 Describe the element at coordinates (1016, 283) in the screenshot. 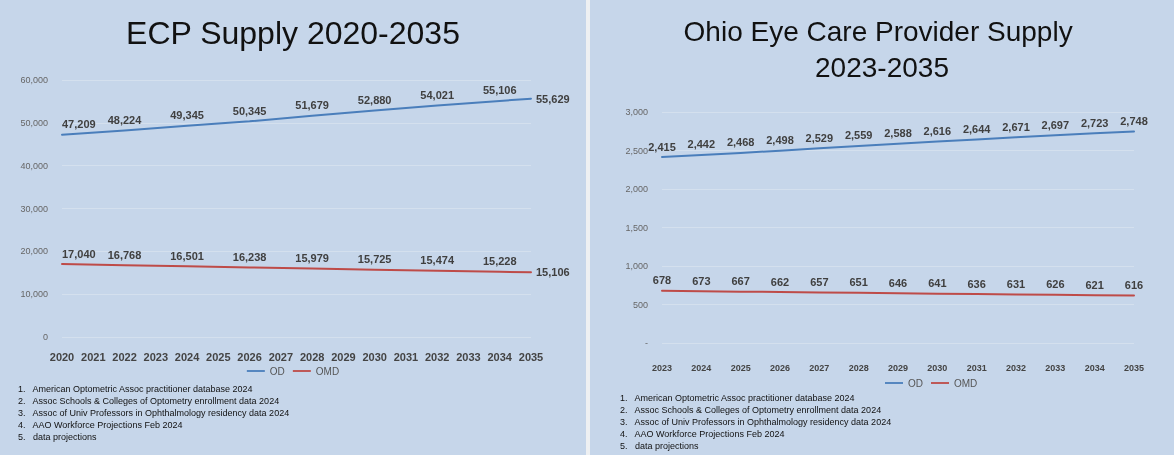

I see `data-label: 631` at that location.